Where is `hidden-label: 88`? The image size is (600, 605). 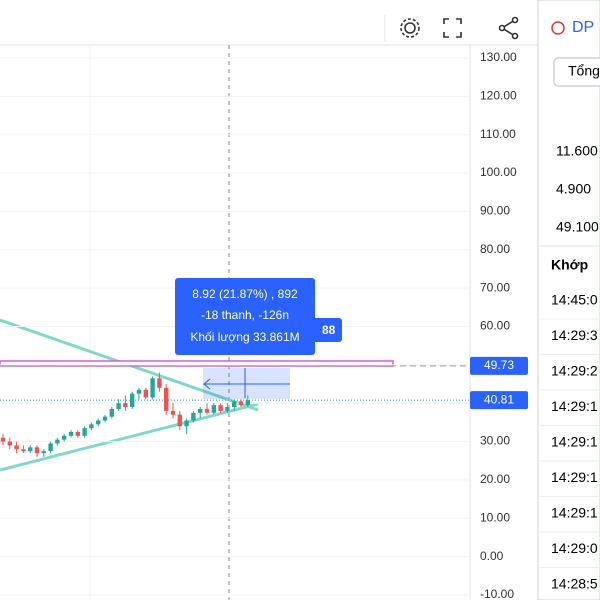 hidden-label: 88 is located at coordinates (329, 330).